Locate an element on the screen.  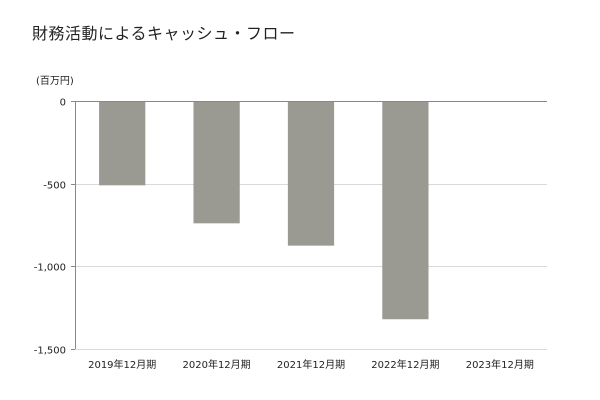
x-tick-label: 2020年12月期 is located at coordinates (217, 364).